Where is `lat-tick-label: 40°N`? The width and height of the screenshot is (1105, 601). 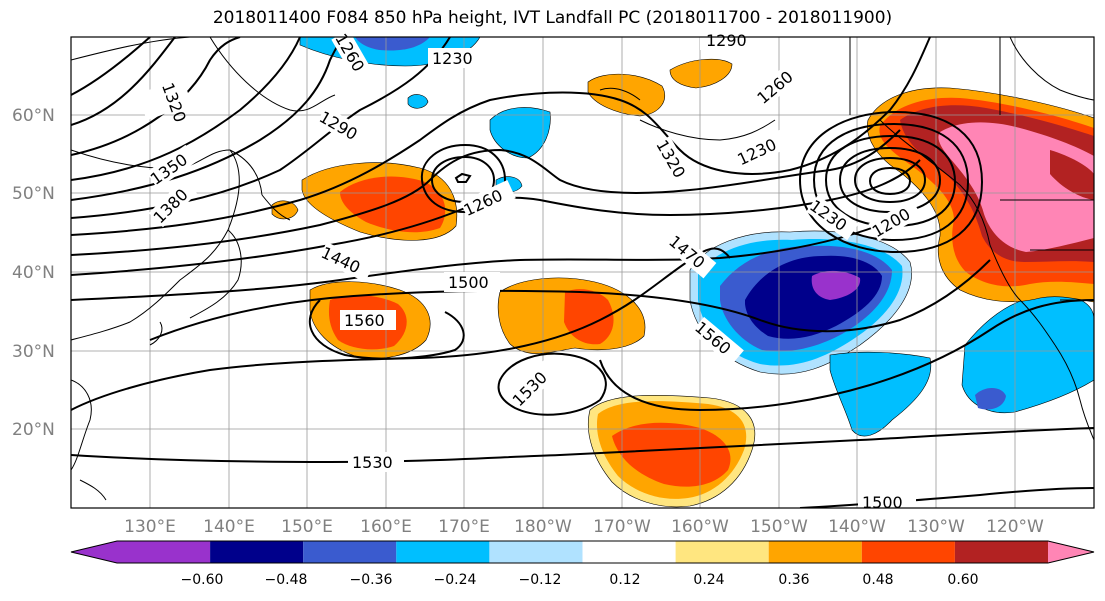
lat-tick-label: 40°N is located at coordinates (33, 273).